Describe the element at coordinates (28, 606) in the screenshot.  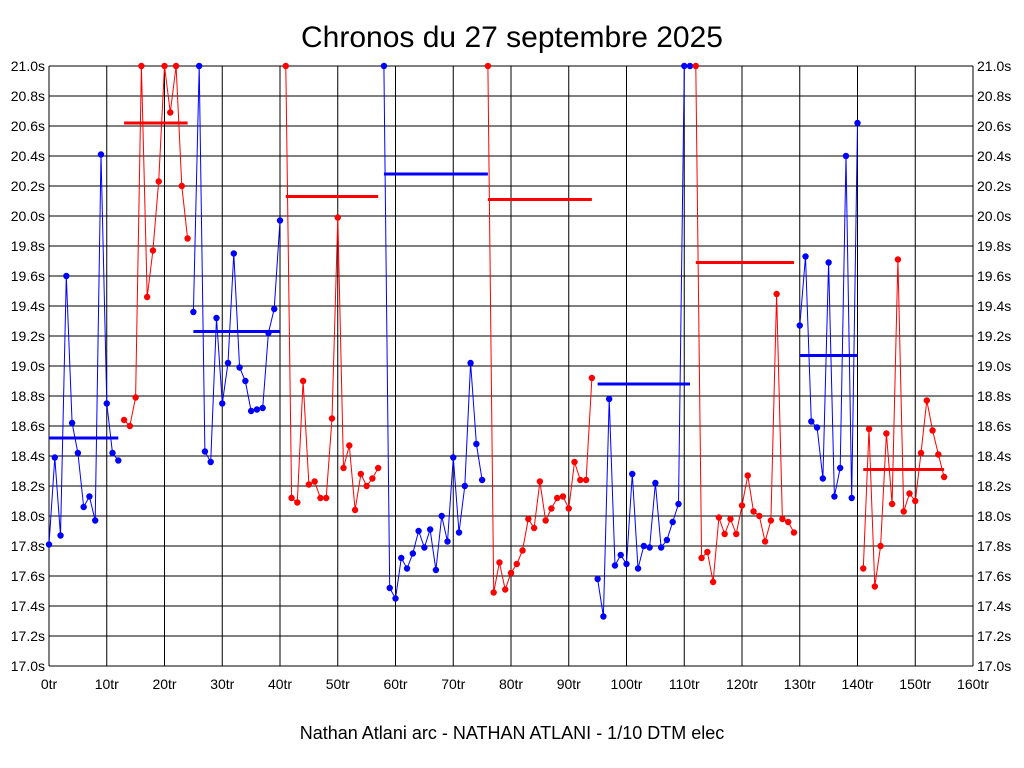
I see `y-tick-label: 17.4s` at that location.